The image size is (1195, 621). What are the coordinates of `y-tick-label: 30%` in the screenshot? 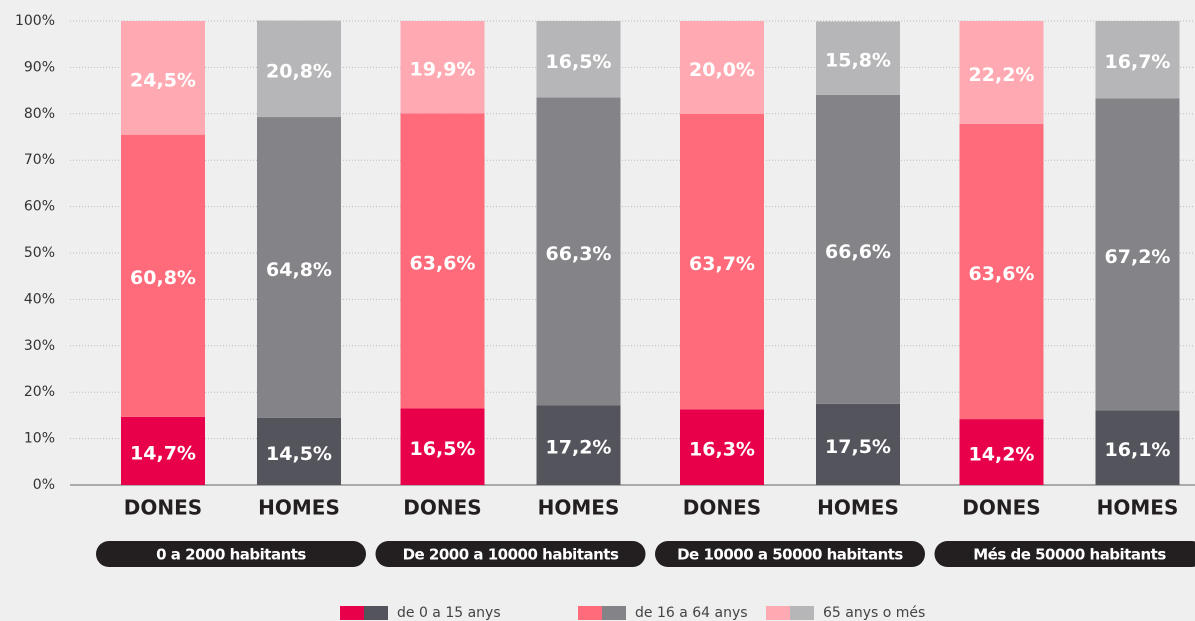 It's located at (39, 346).